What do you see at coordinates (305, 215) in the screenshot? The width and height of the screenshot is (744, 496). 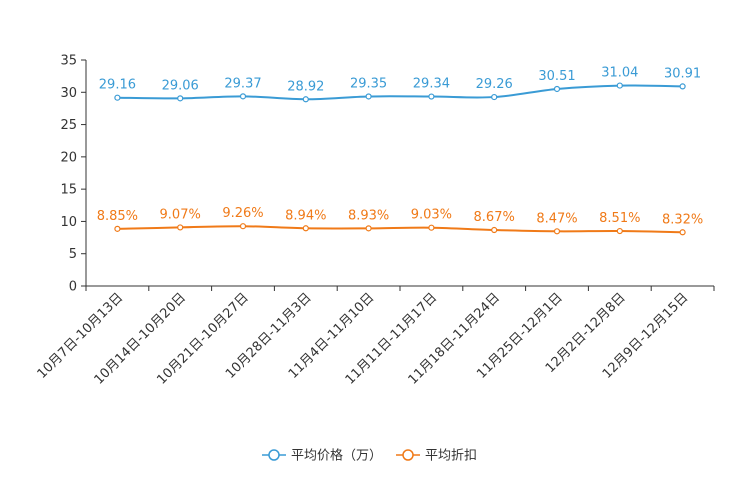 I see `data-label: 8.94%` at bounding box center [305, 215].